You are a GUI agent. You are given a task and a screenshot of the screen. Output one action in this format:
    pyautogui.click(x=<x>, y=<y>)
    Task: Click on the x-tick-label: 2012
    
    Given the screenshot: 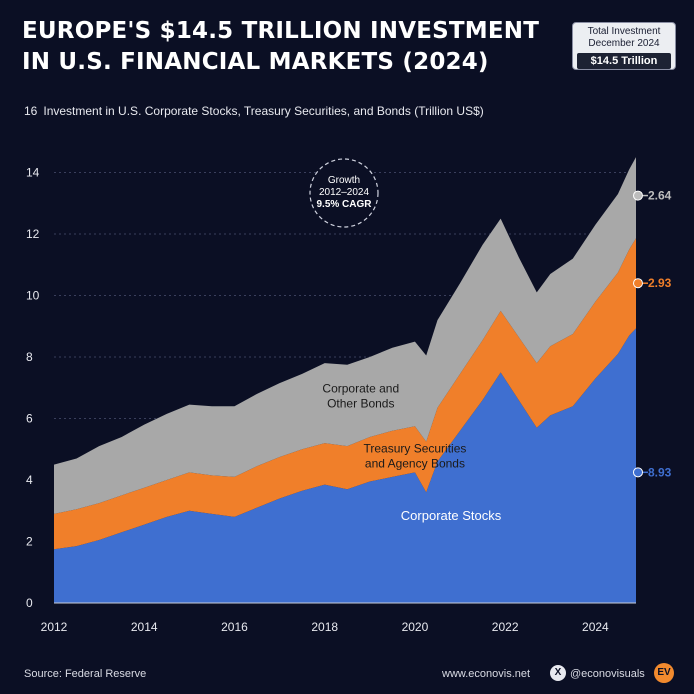 What is the action you would take?
    pyautogui.click(x=54, y=627)
    